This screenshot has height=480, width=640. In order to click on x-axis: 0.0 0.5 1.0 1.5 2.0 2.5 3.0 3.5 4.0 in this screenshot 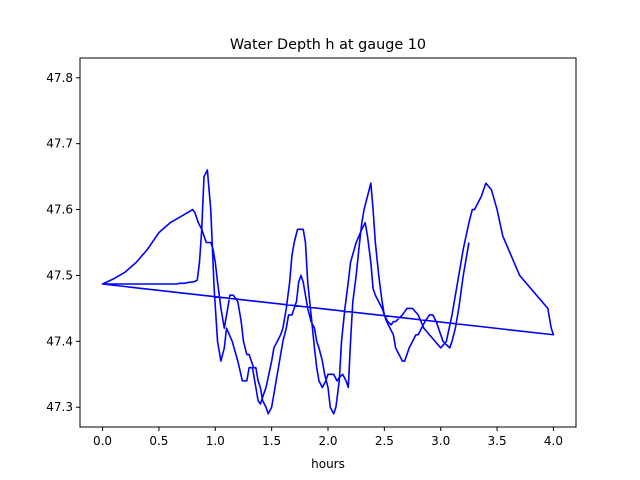, I will do `click(328, 437)`.